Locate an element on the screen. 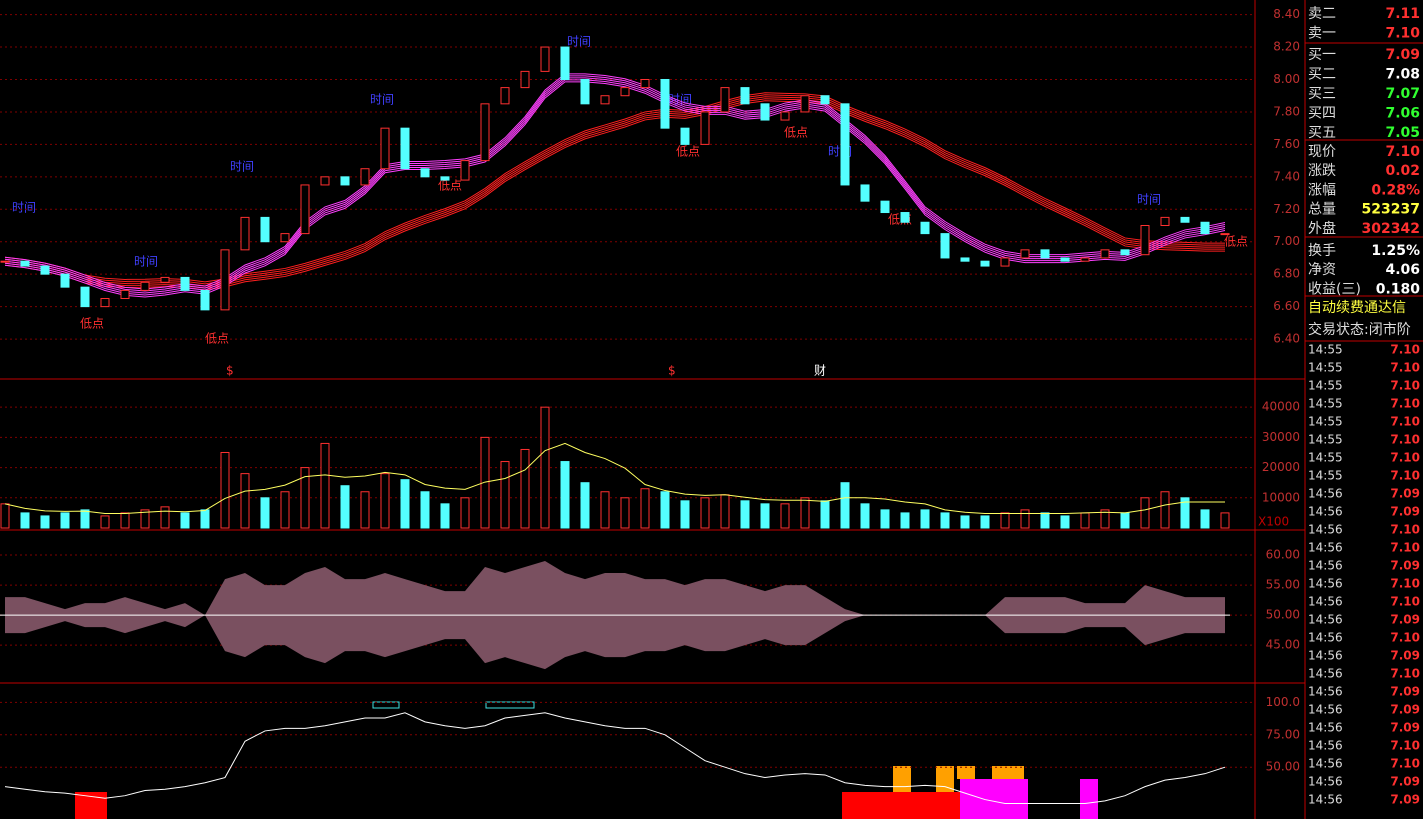 Image resolution: width=1423 pixels, height=819 pixels. volume-ma is located at coordinates (614, 478).